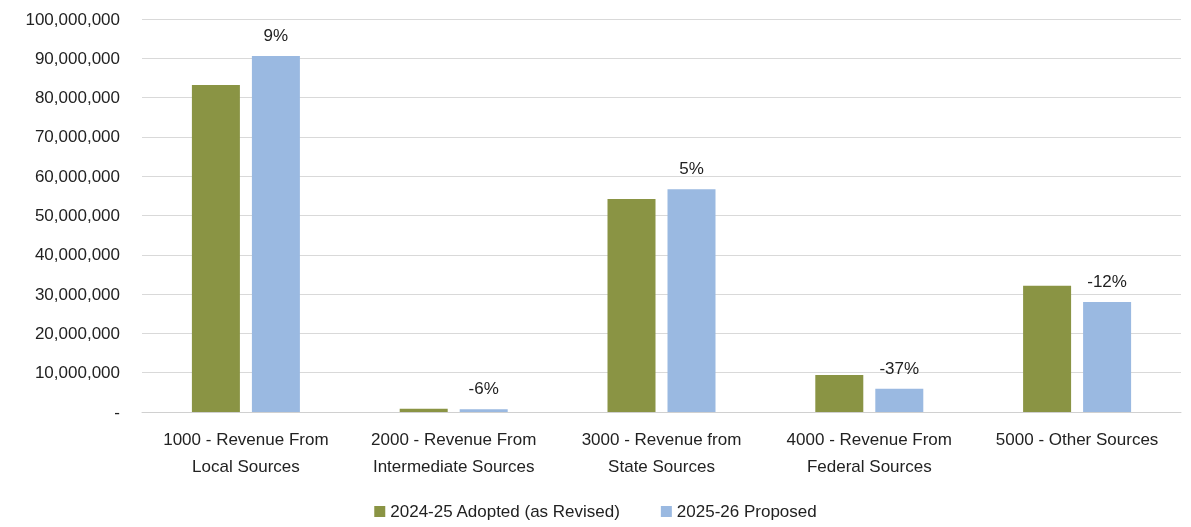  What do you see at coordinates (77, 137) in the screenshot?
I see `y-tick-label: 70,000,000` at bounding box center [77, 137].